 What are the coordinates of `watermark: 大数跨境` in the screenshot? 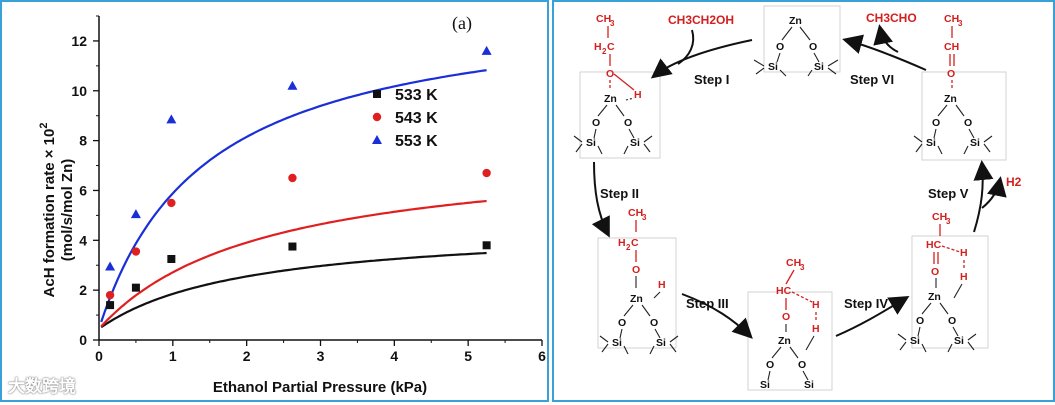 It's located at (42, 387).